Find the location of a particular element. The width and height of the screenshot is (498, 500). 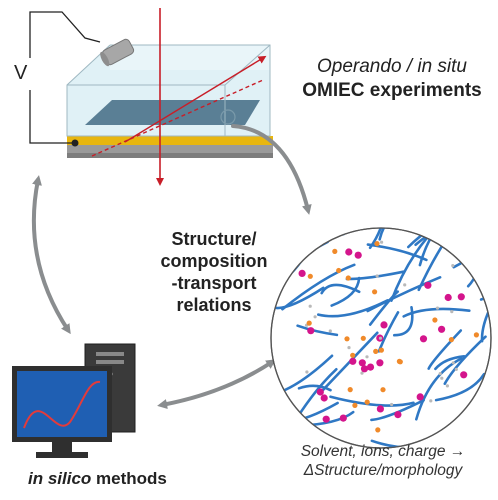

substrate-side is located at coordinates (170, 155).